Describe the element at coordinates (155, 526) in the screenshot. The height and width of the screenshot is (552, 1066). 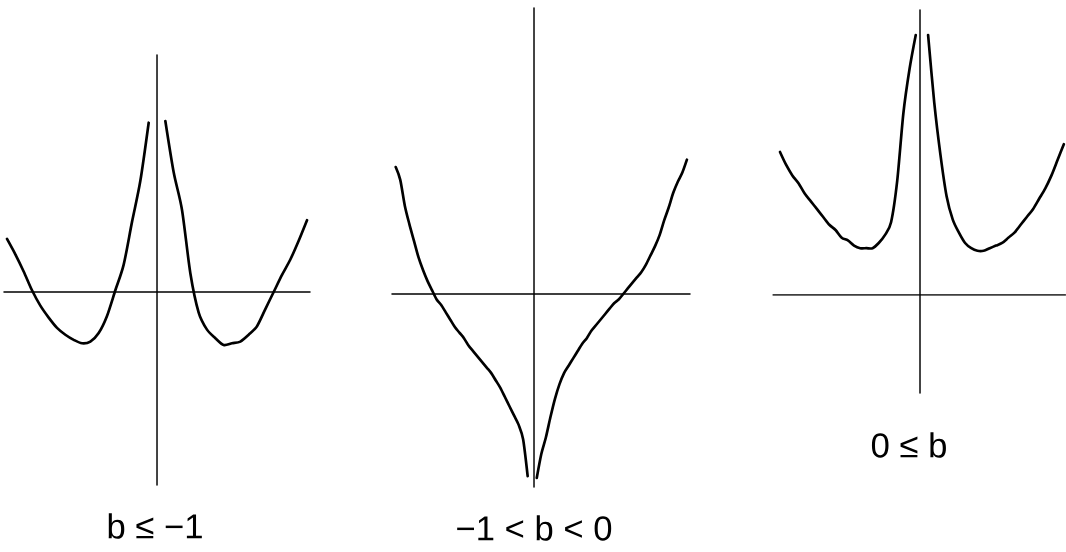
I see `x-axis-title: b ≤ −1` at that location.